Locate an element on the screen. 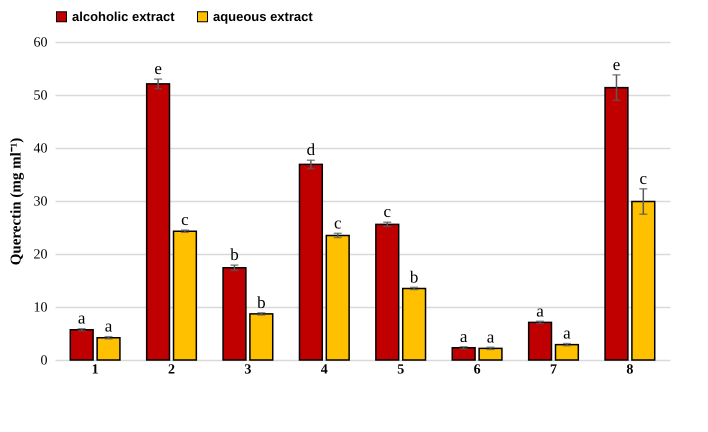 The image size is (708, 432). x-tick-label: 8 is located at coordinates (630, 370).